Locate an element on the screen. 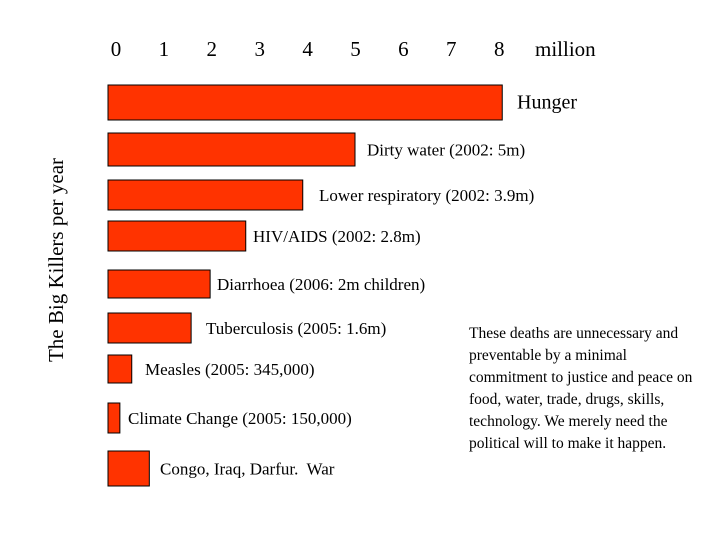 This screenshot has height=540, width=720. x-tick-label: 5 is located at coordinates (355, 49).